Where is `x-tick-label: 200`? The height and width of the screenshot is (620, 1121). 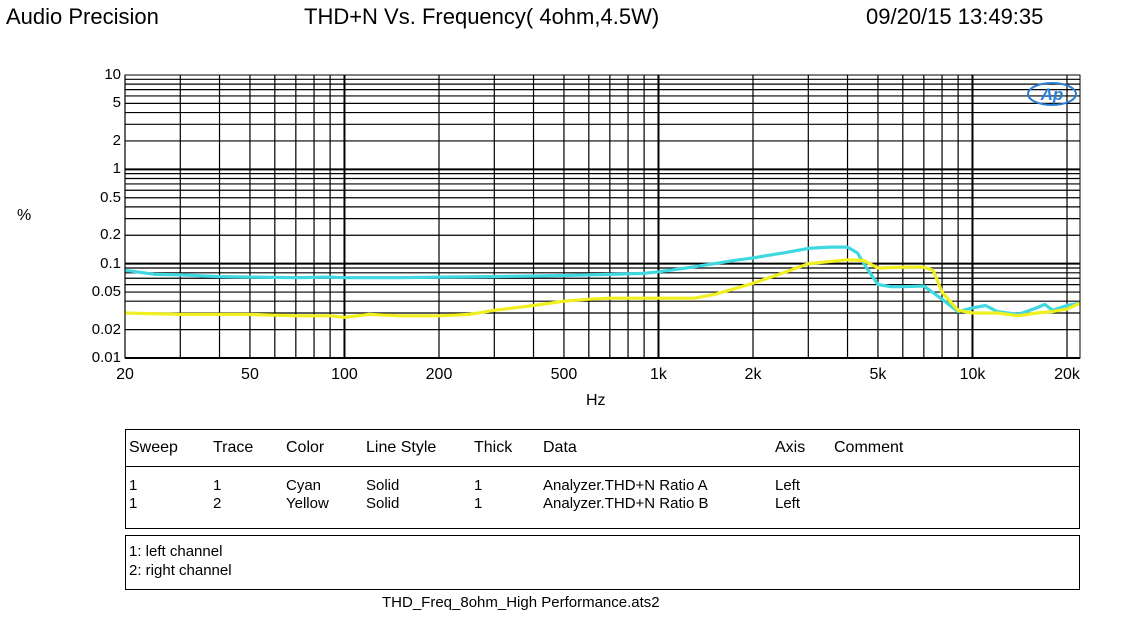 x-tick-label: 200 is located at coordinates (439, 374).